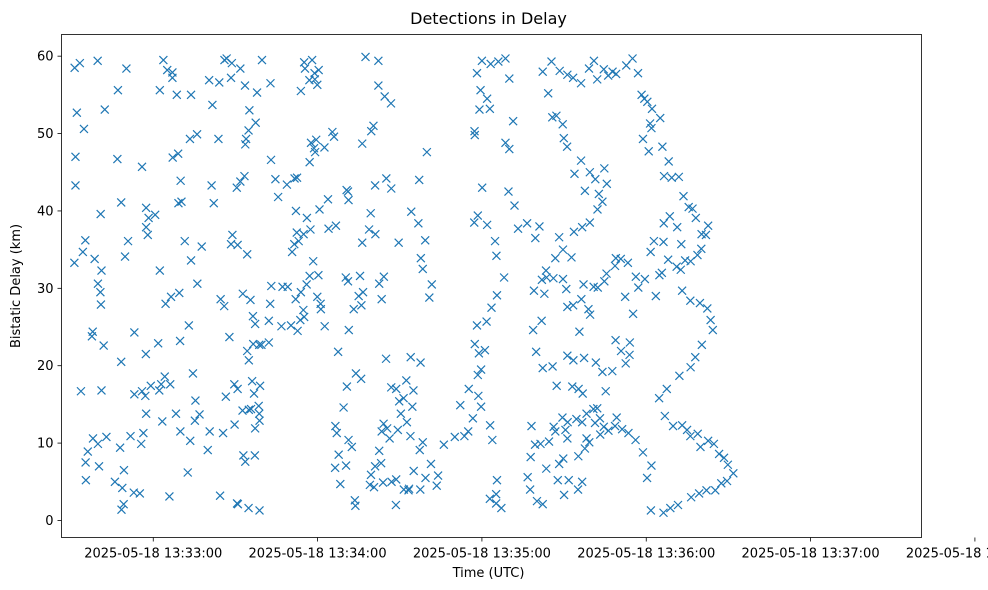 The image size is (988, 590). I want to click on x-tick-label: 2025-05-18 13:37:00, so click(811, 554).